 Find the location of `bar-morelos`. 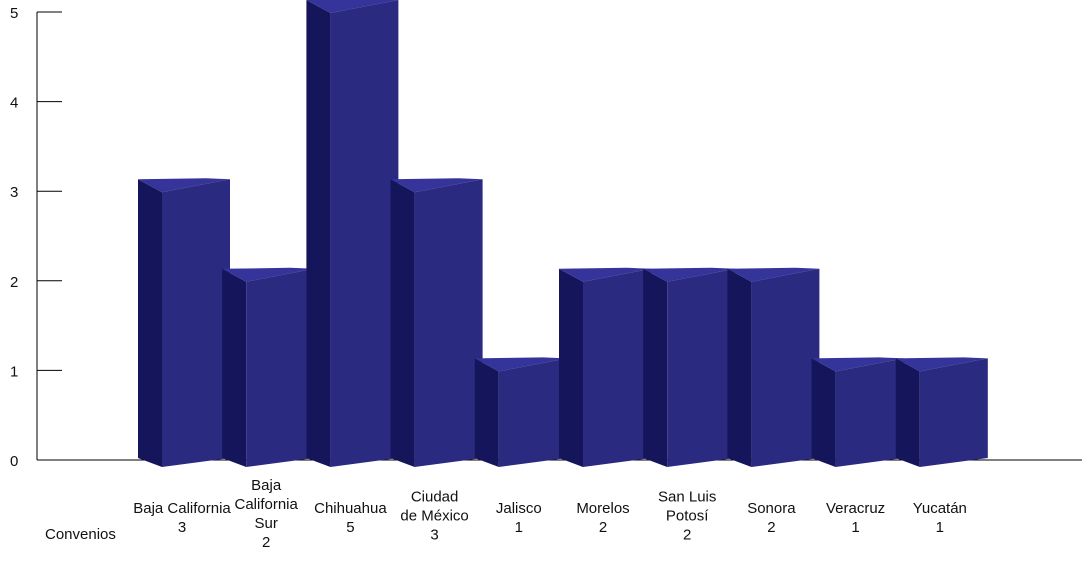

bar-morelos is located at coordinates (605, 367).